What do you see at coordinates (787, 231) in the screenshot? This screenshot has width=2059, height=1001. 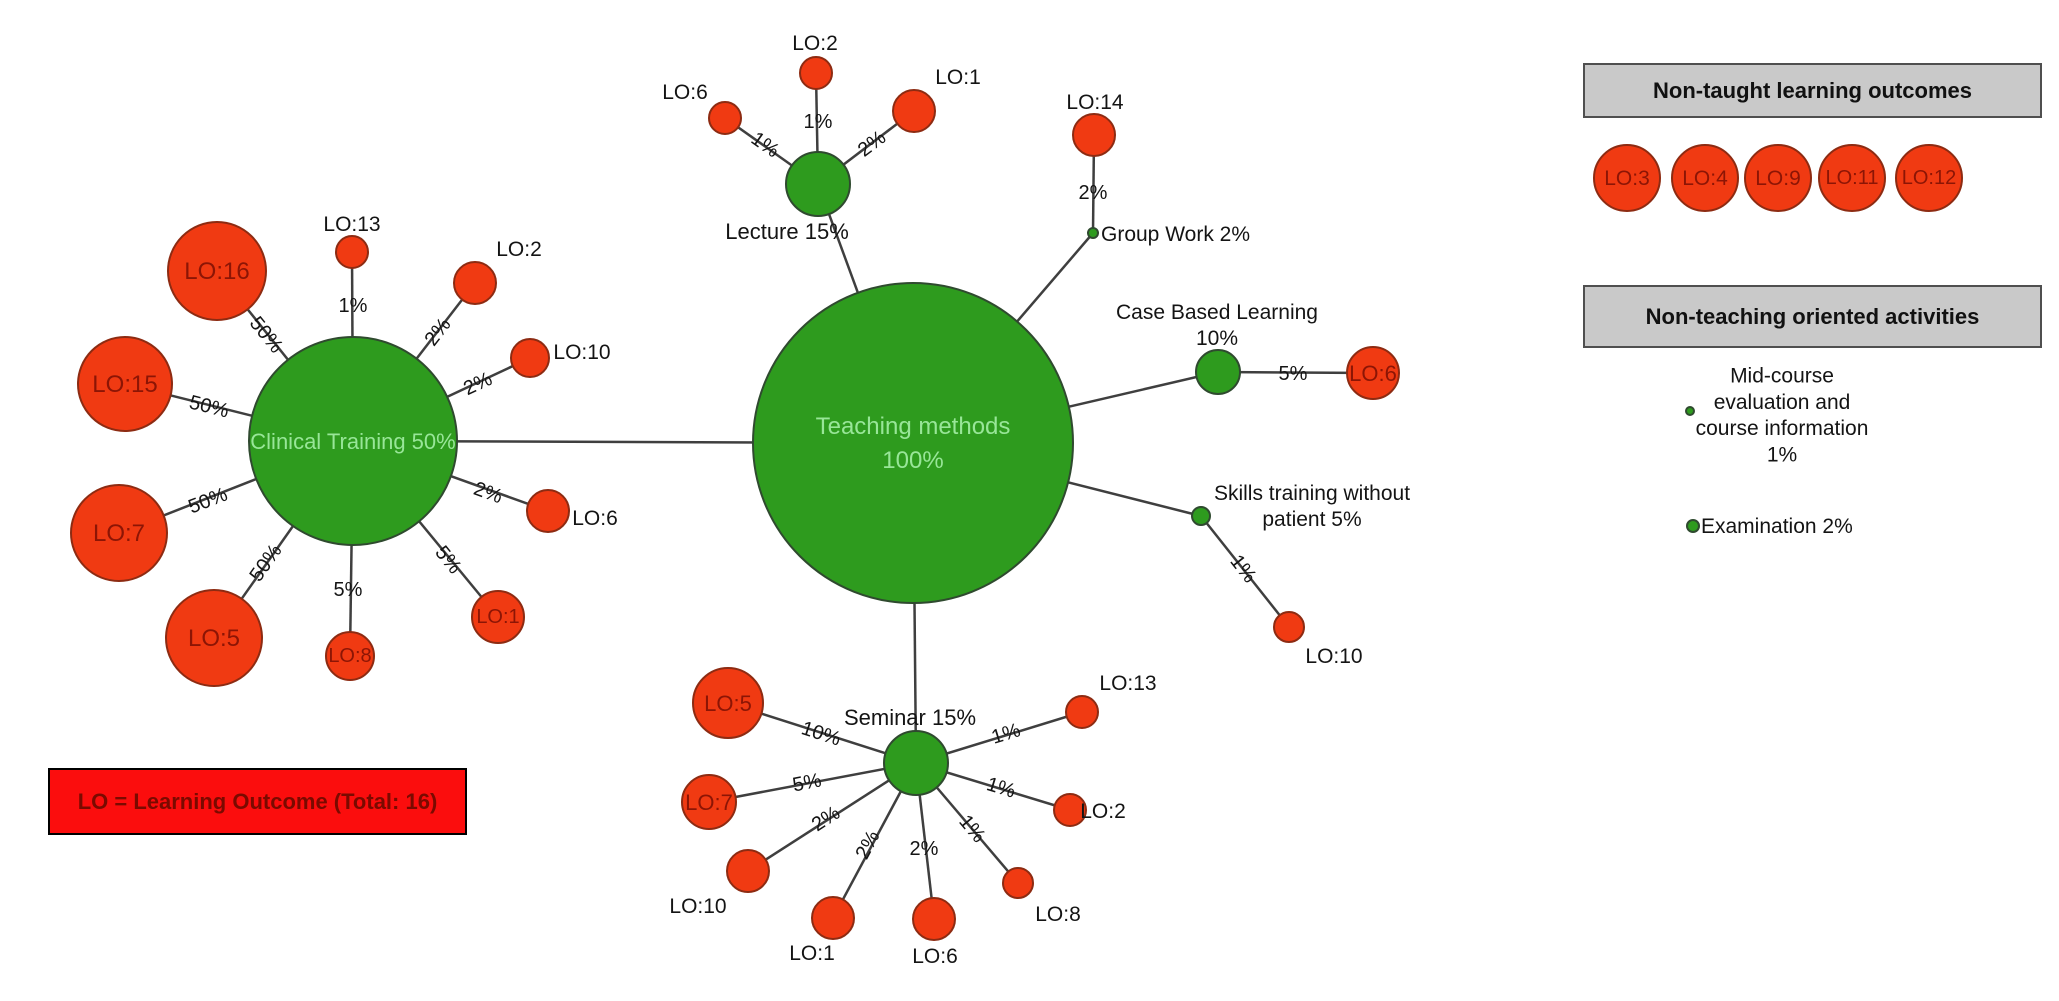 I see `node-lecture-label: Lecture 15%` at bounding box center [787, 231].